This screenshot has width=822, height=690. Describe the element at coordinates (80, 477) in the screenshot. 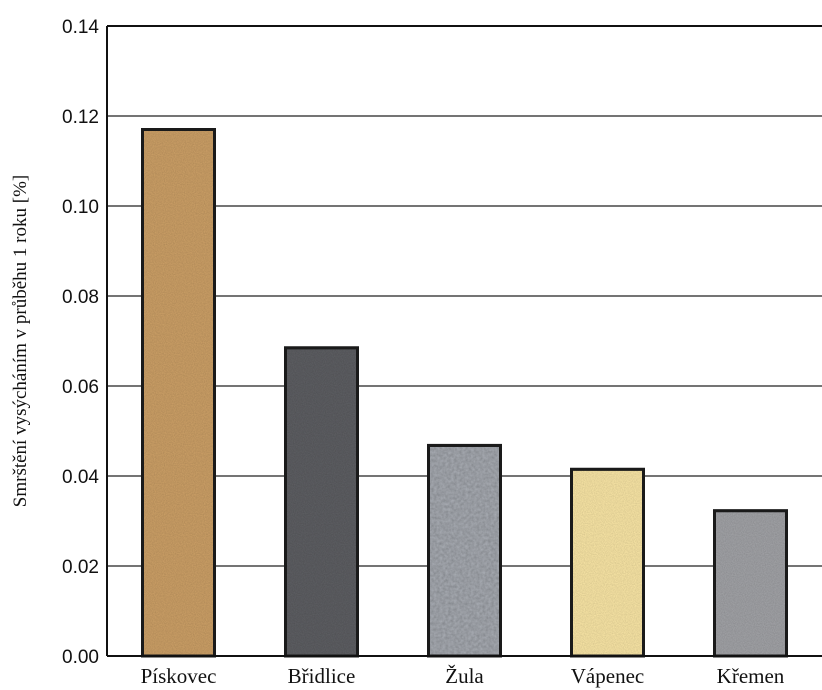

I see `y-tick-label: 0.04` at that location.